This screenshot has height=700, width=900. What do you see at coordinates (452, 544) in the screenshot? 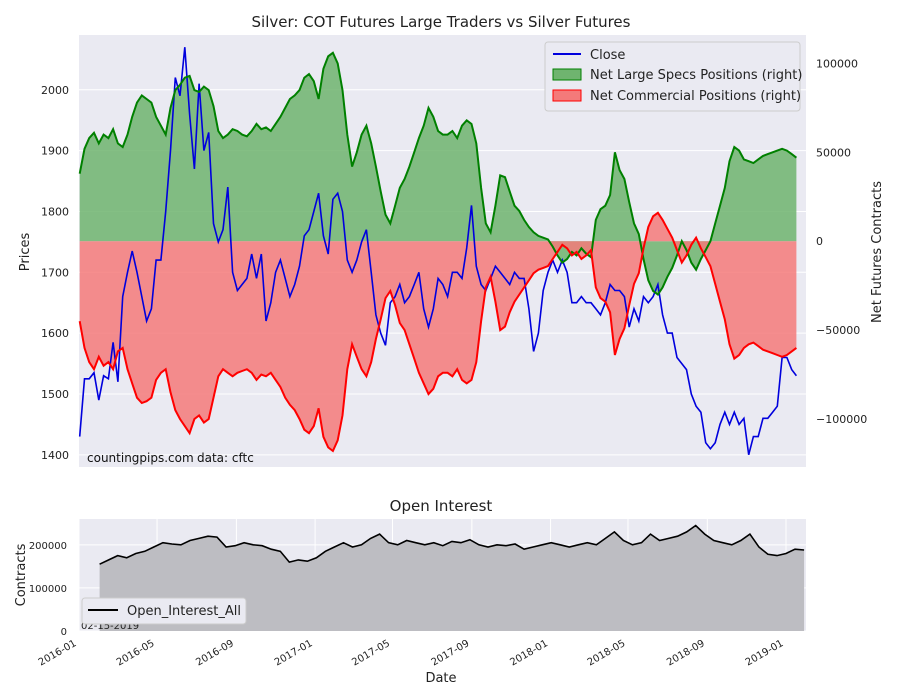
I see `open-interest-line` at bounding box center [452, 544].